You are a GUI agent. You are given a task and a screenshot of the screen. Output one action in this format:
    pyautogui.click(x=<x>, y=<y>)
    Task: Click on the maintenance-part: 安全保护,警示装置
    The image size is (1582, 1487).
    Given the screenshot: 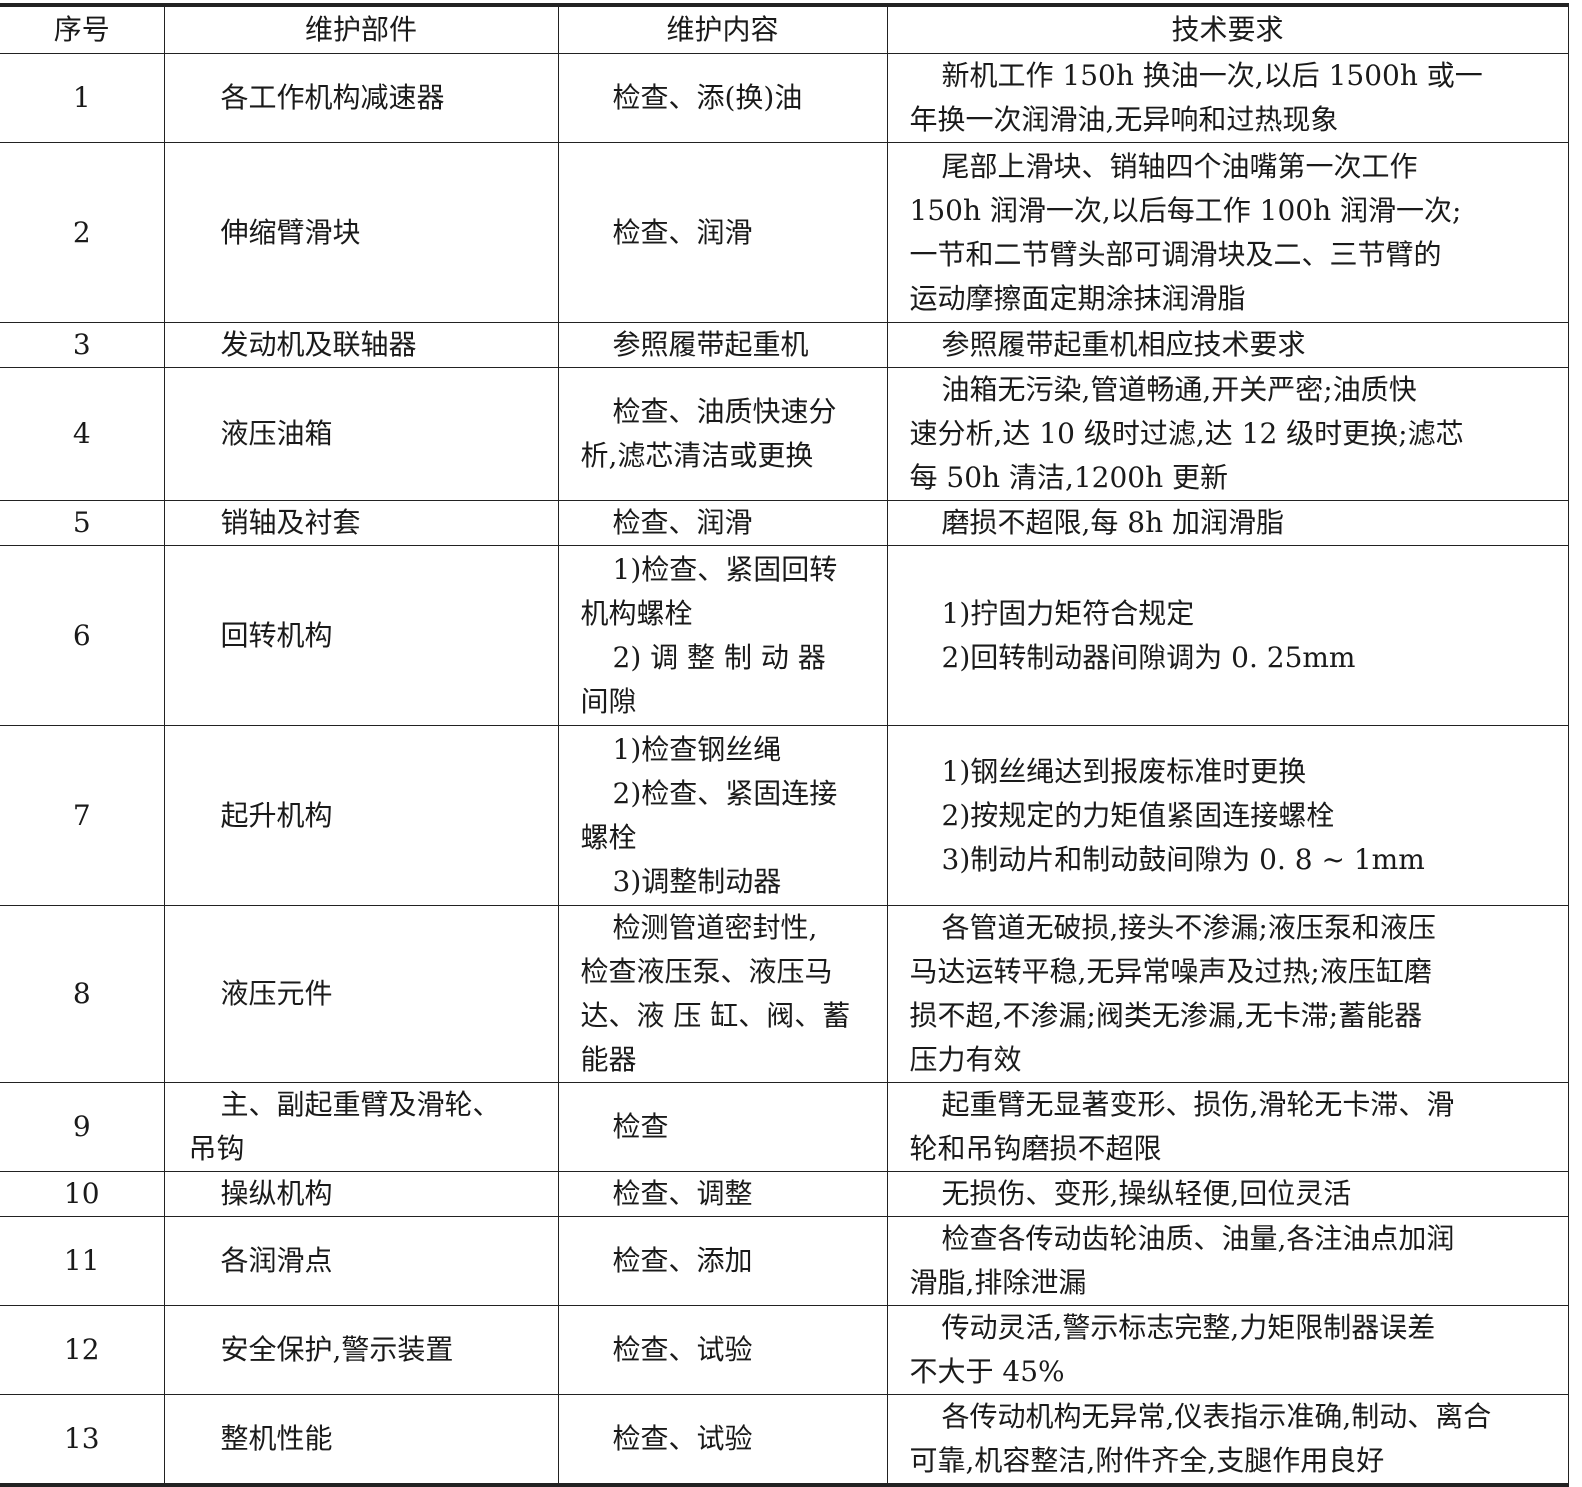 What is the action you would take?
    pyautogui.click(x=361, y=1350)
    